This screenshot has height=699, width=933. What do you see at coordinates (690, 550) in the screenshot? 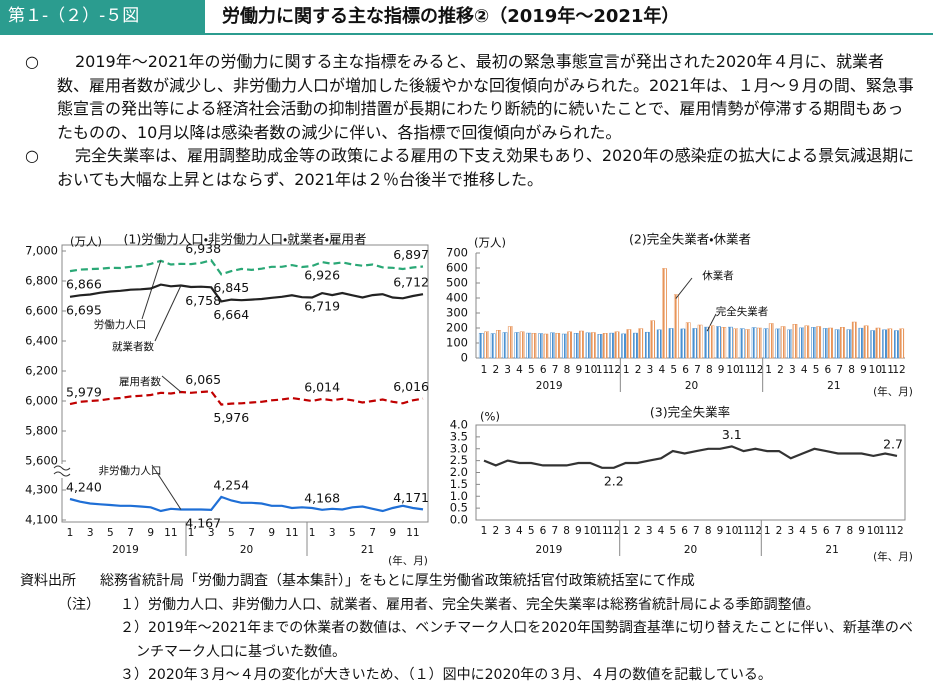
I see `x-group-label: 20` at bounding box center [690, 550].